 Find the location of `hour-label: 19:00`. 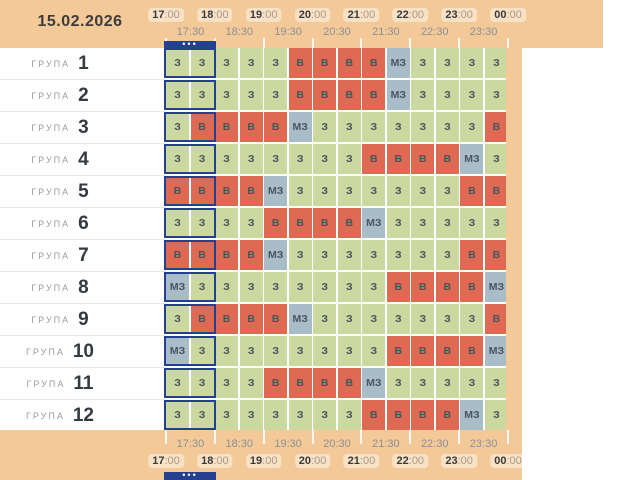

hour-label: 19:00 is located at coordinates (263, 15).